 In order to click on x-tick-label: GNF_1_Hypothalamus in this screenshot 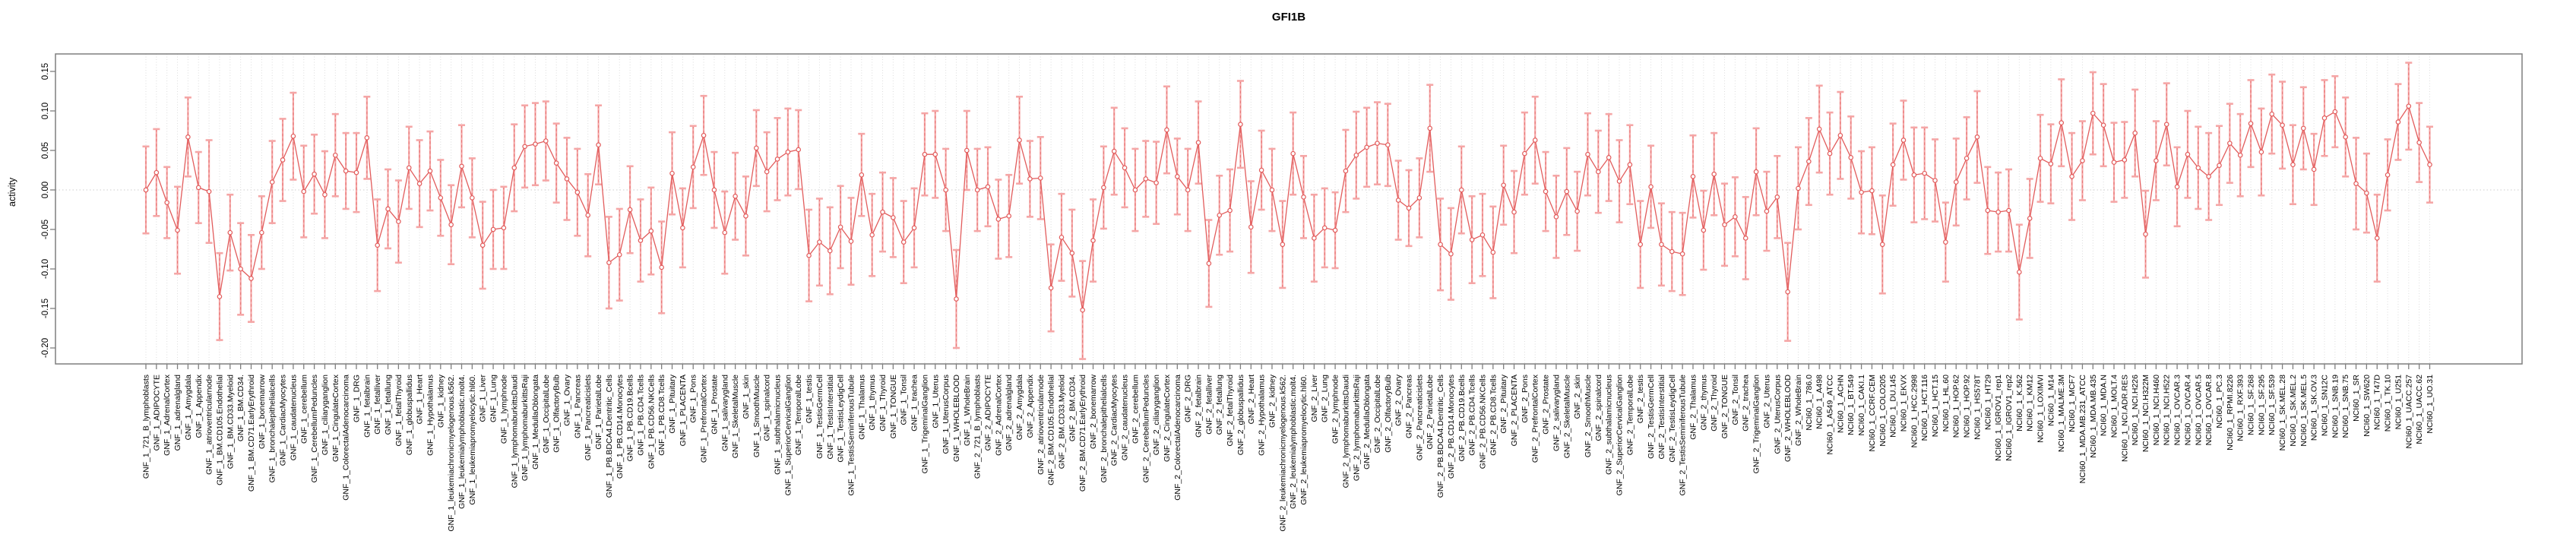, I will do `click(430, 415)`.